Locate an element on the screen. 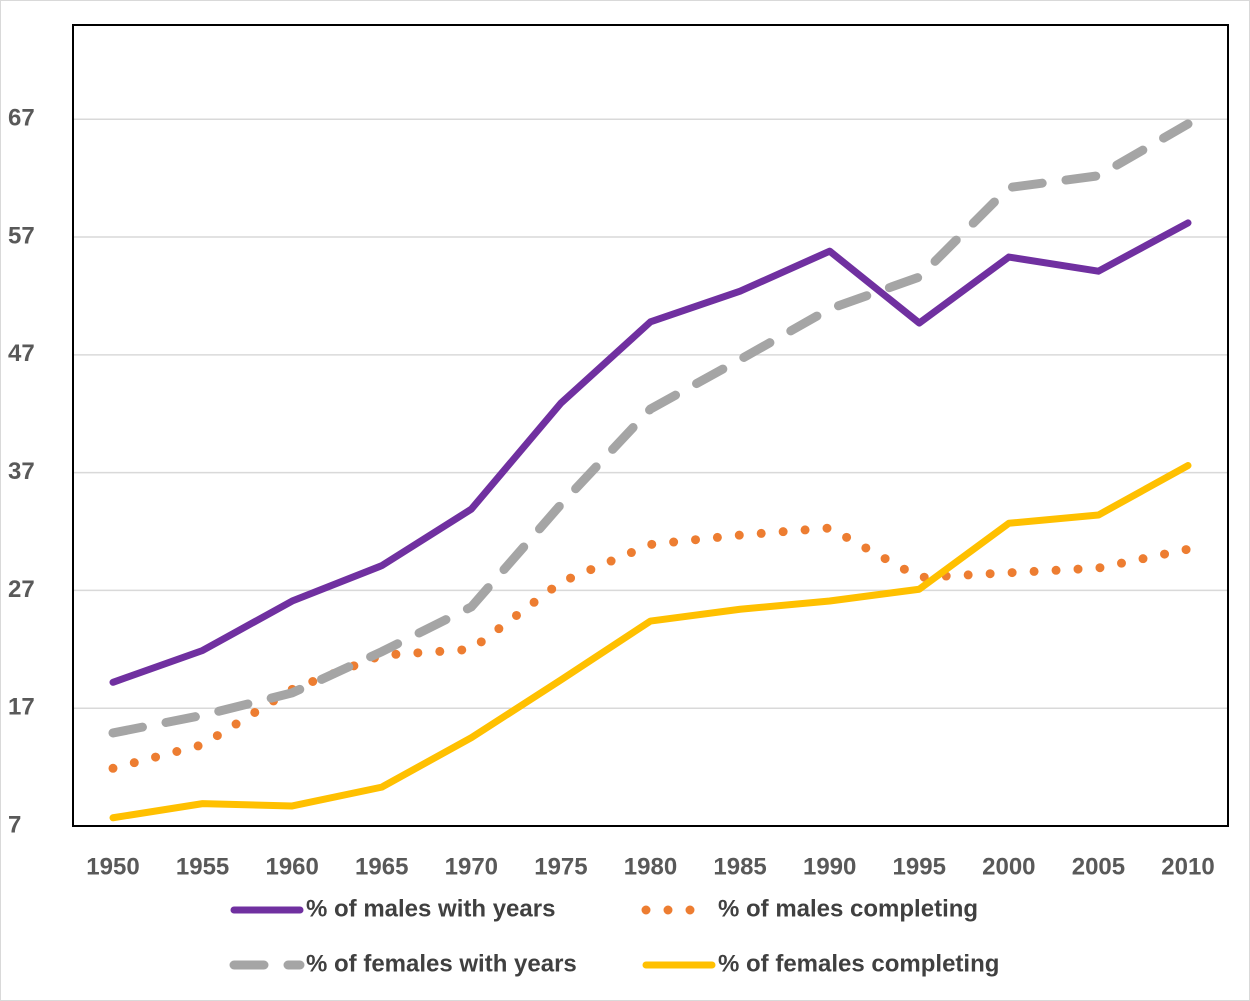 The height and width of the screenshot is (1001, 1250). x-tick-label: 2005 is located at coordinates (1098, 866).